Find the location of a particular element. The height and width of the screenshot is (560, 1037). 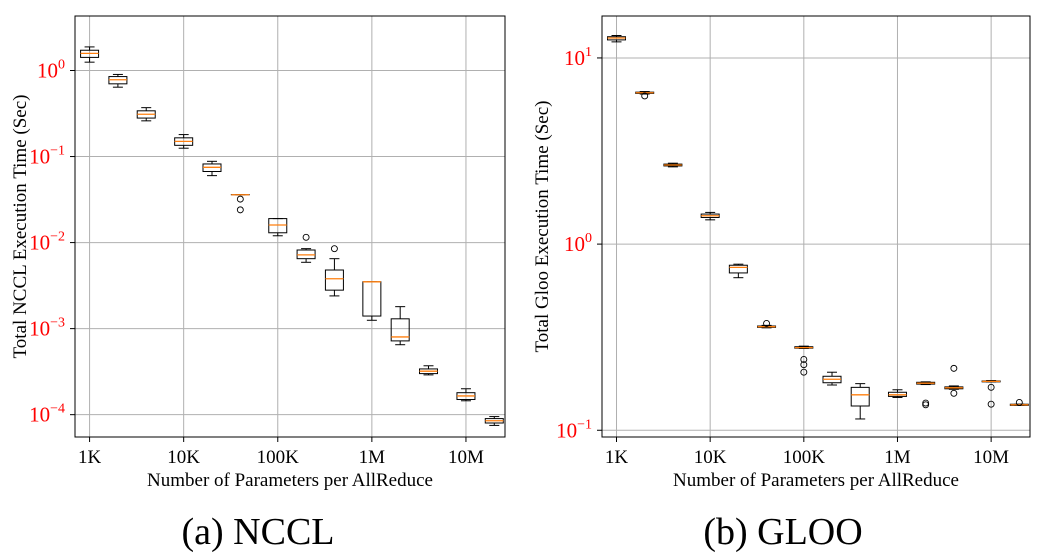

y-tick-exponent: −2 is located at coordinates (57, 237).